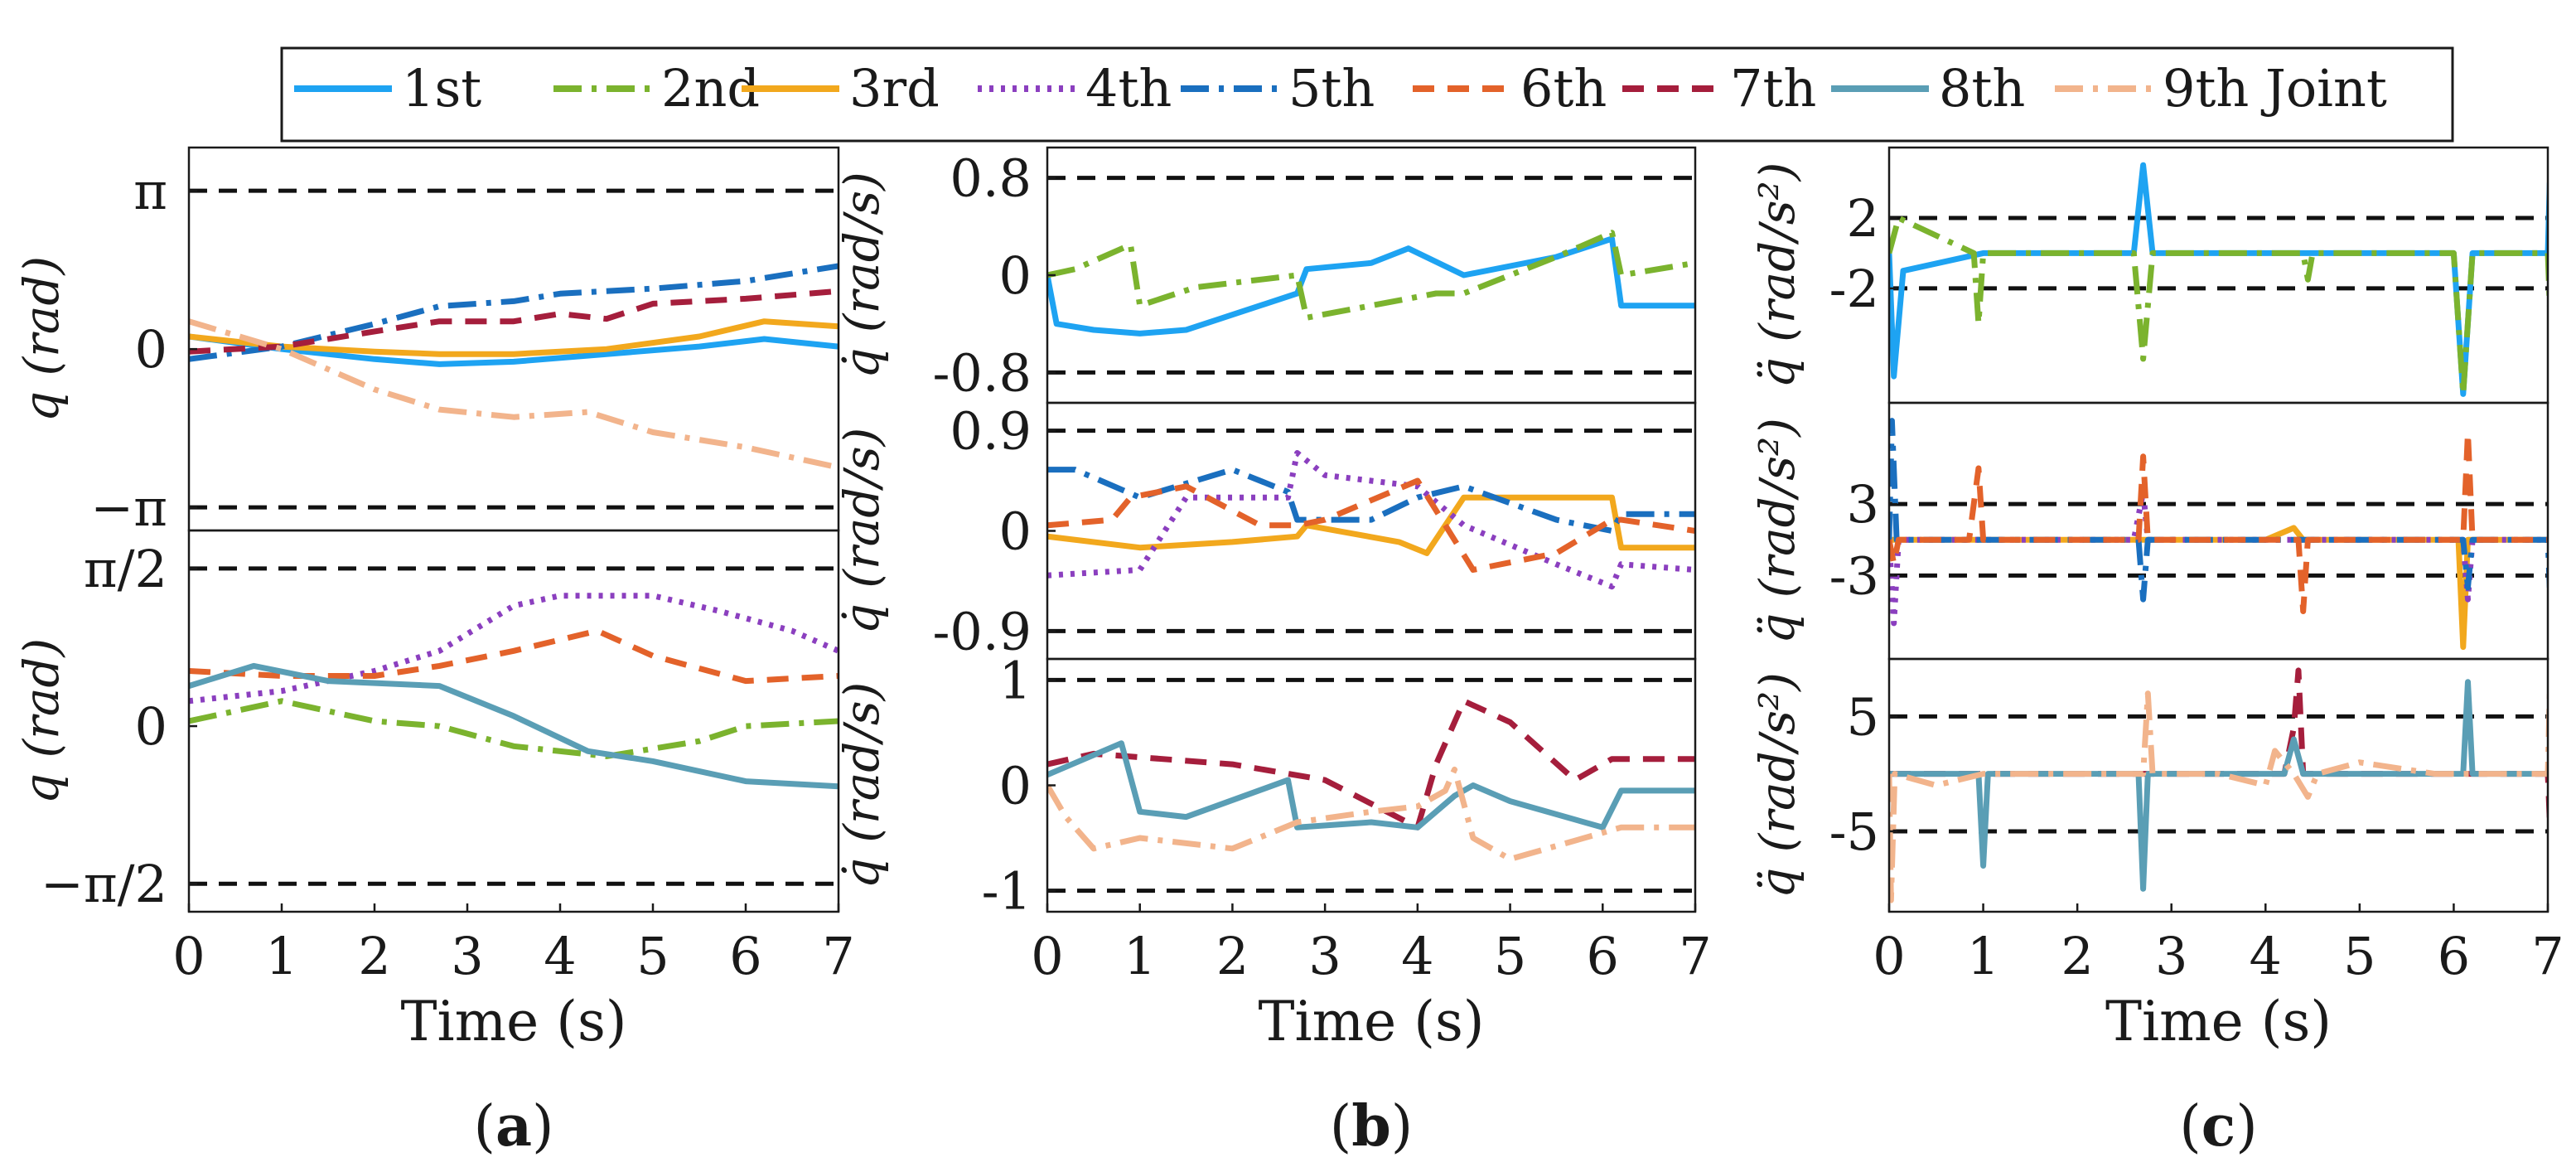 The height and width of the screenshot is (1172, 2576). Describe the element at coordinates (838, 956) in the screenshot. I see `panel-a-row1-xtick-label-7: 7` at that location.